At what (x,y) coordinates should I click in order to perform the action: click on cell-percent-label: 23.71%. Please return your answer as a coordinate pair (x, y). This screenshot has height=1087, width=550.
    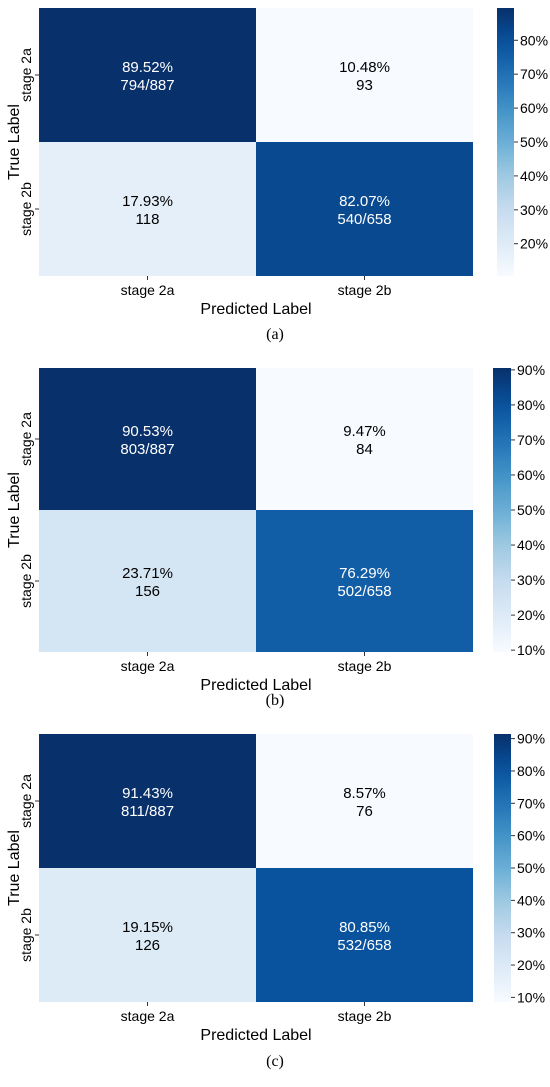
    Looking at the image, I should click on (147, 573).